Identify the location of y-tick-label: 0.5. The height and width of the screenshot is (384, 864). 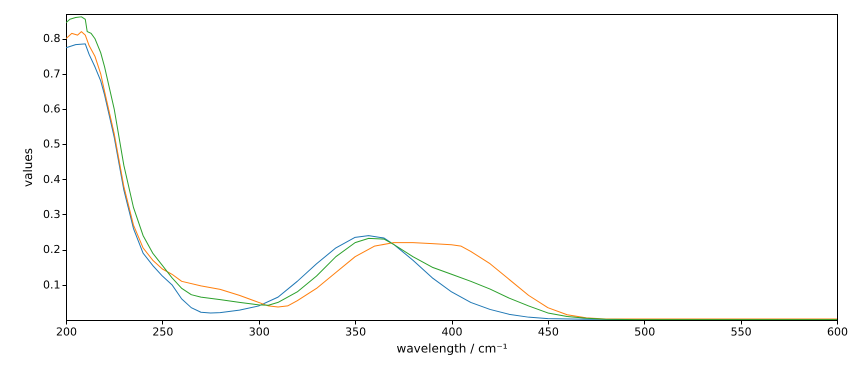
(51, 144).